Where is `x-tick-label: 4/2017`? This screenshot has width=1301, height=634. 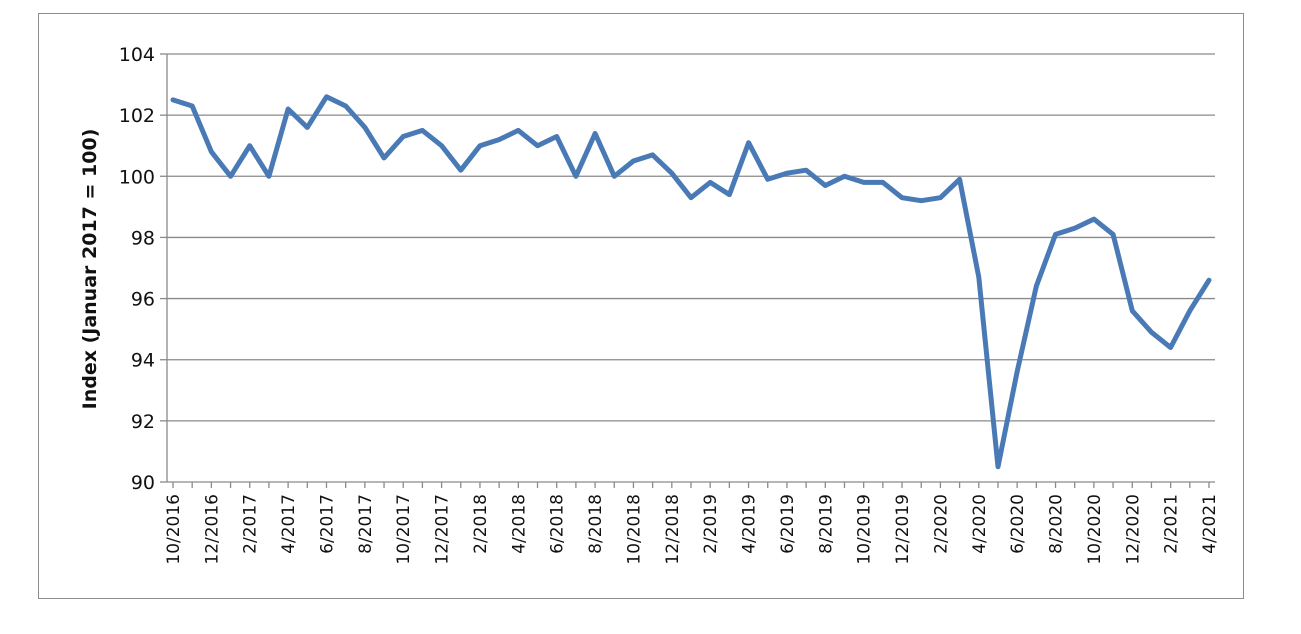
x-tick-label: 4/2017 is located at coordinates (289, 524).